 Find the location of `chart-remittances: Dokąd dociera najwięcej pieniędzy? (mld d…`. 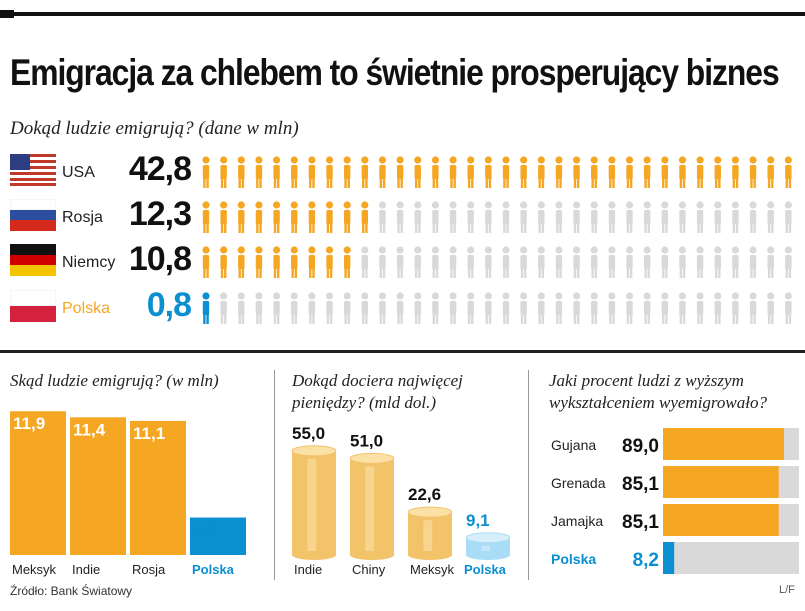

chart-remittances: Dokąd dociera najwięcej pieniędzy? (mld d… is located at coordinates (401, 474).